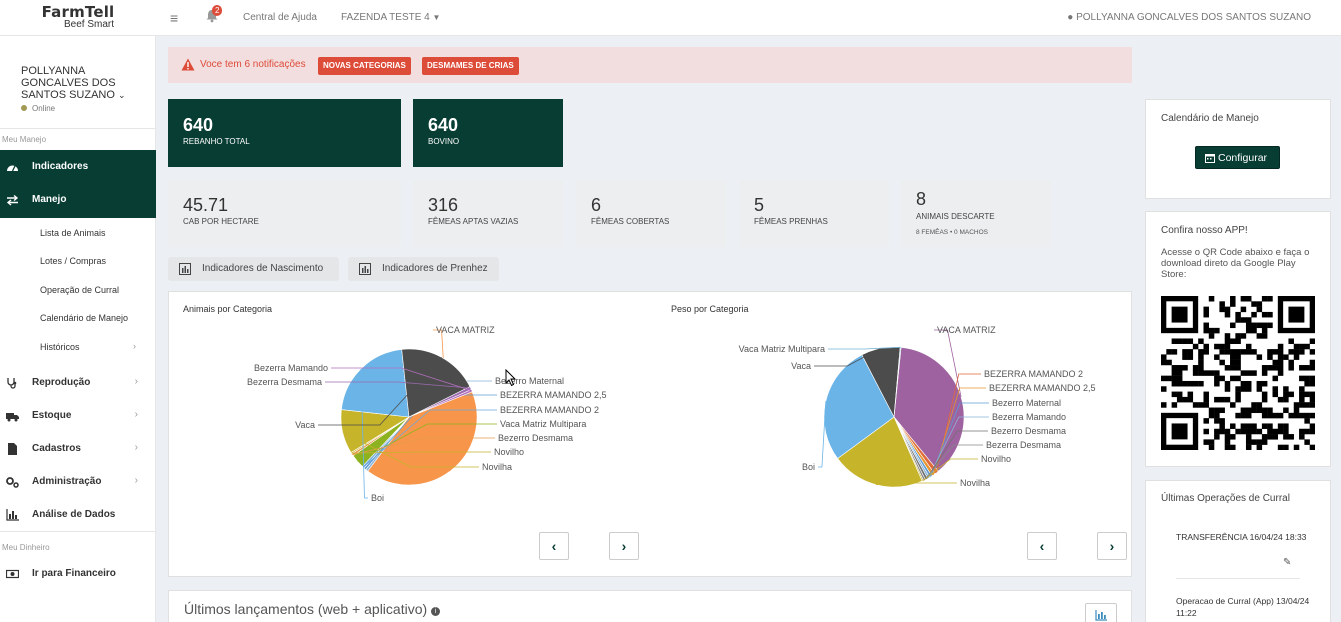 This screenshot has width=1341, height=622. What do you see at coordinates (74, 573) in the screenshot?
I see `sidebar-item-label: Ir para Financeiro` at bounding box center [74, 573].